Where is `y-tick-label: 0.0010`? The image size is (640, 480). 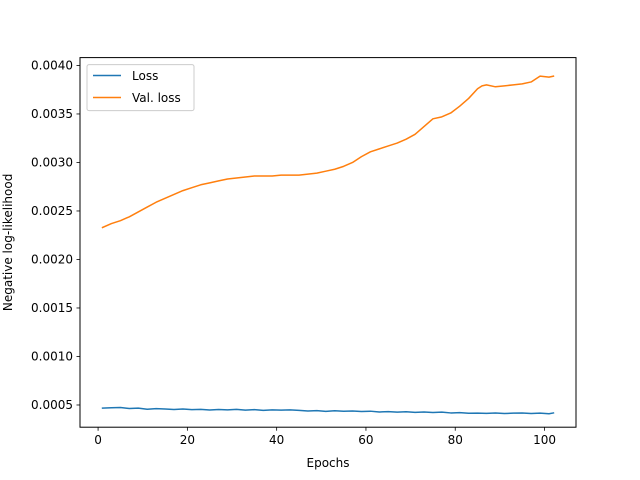
y-tick-label: 0.0010 is located at coordinates (52, 356).